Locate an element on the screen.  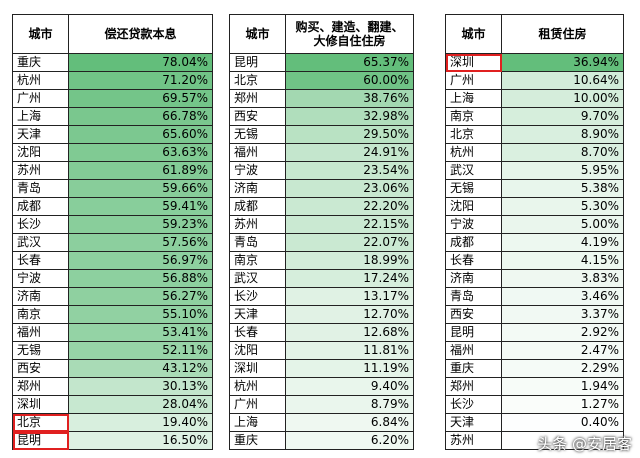
percent-cell: 43.12% is located at coordinates (140, 368).